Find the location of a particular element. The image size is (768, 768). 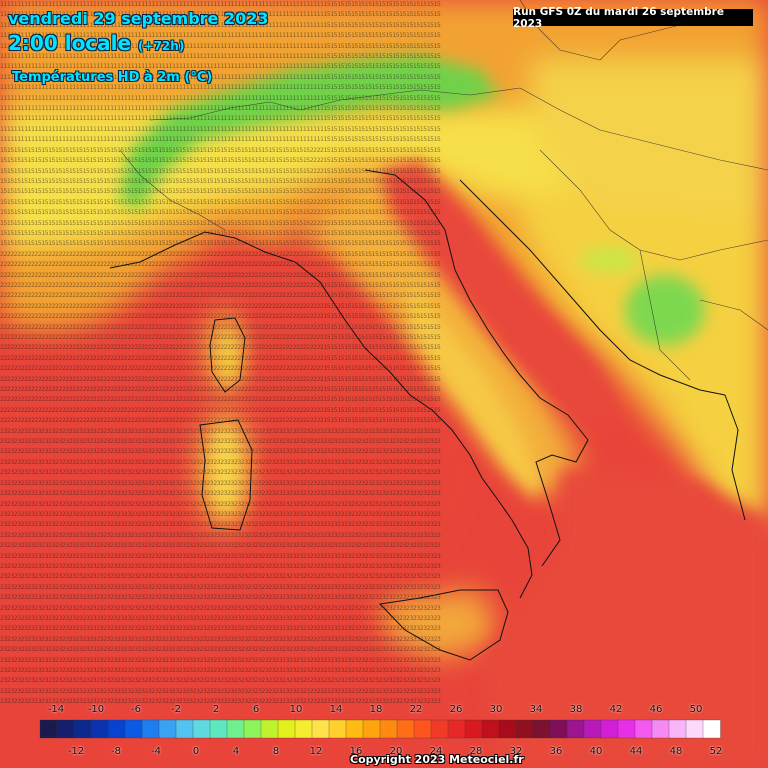

legend-tick-bottom: 24 is located at coordinates (436, 751).